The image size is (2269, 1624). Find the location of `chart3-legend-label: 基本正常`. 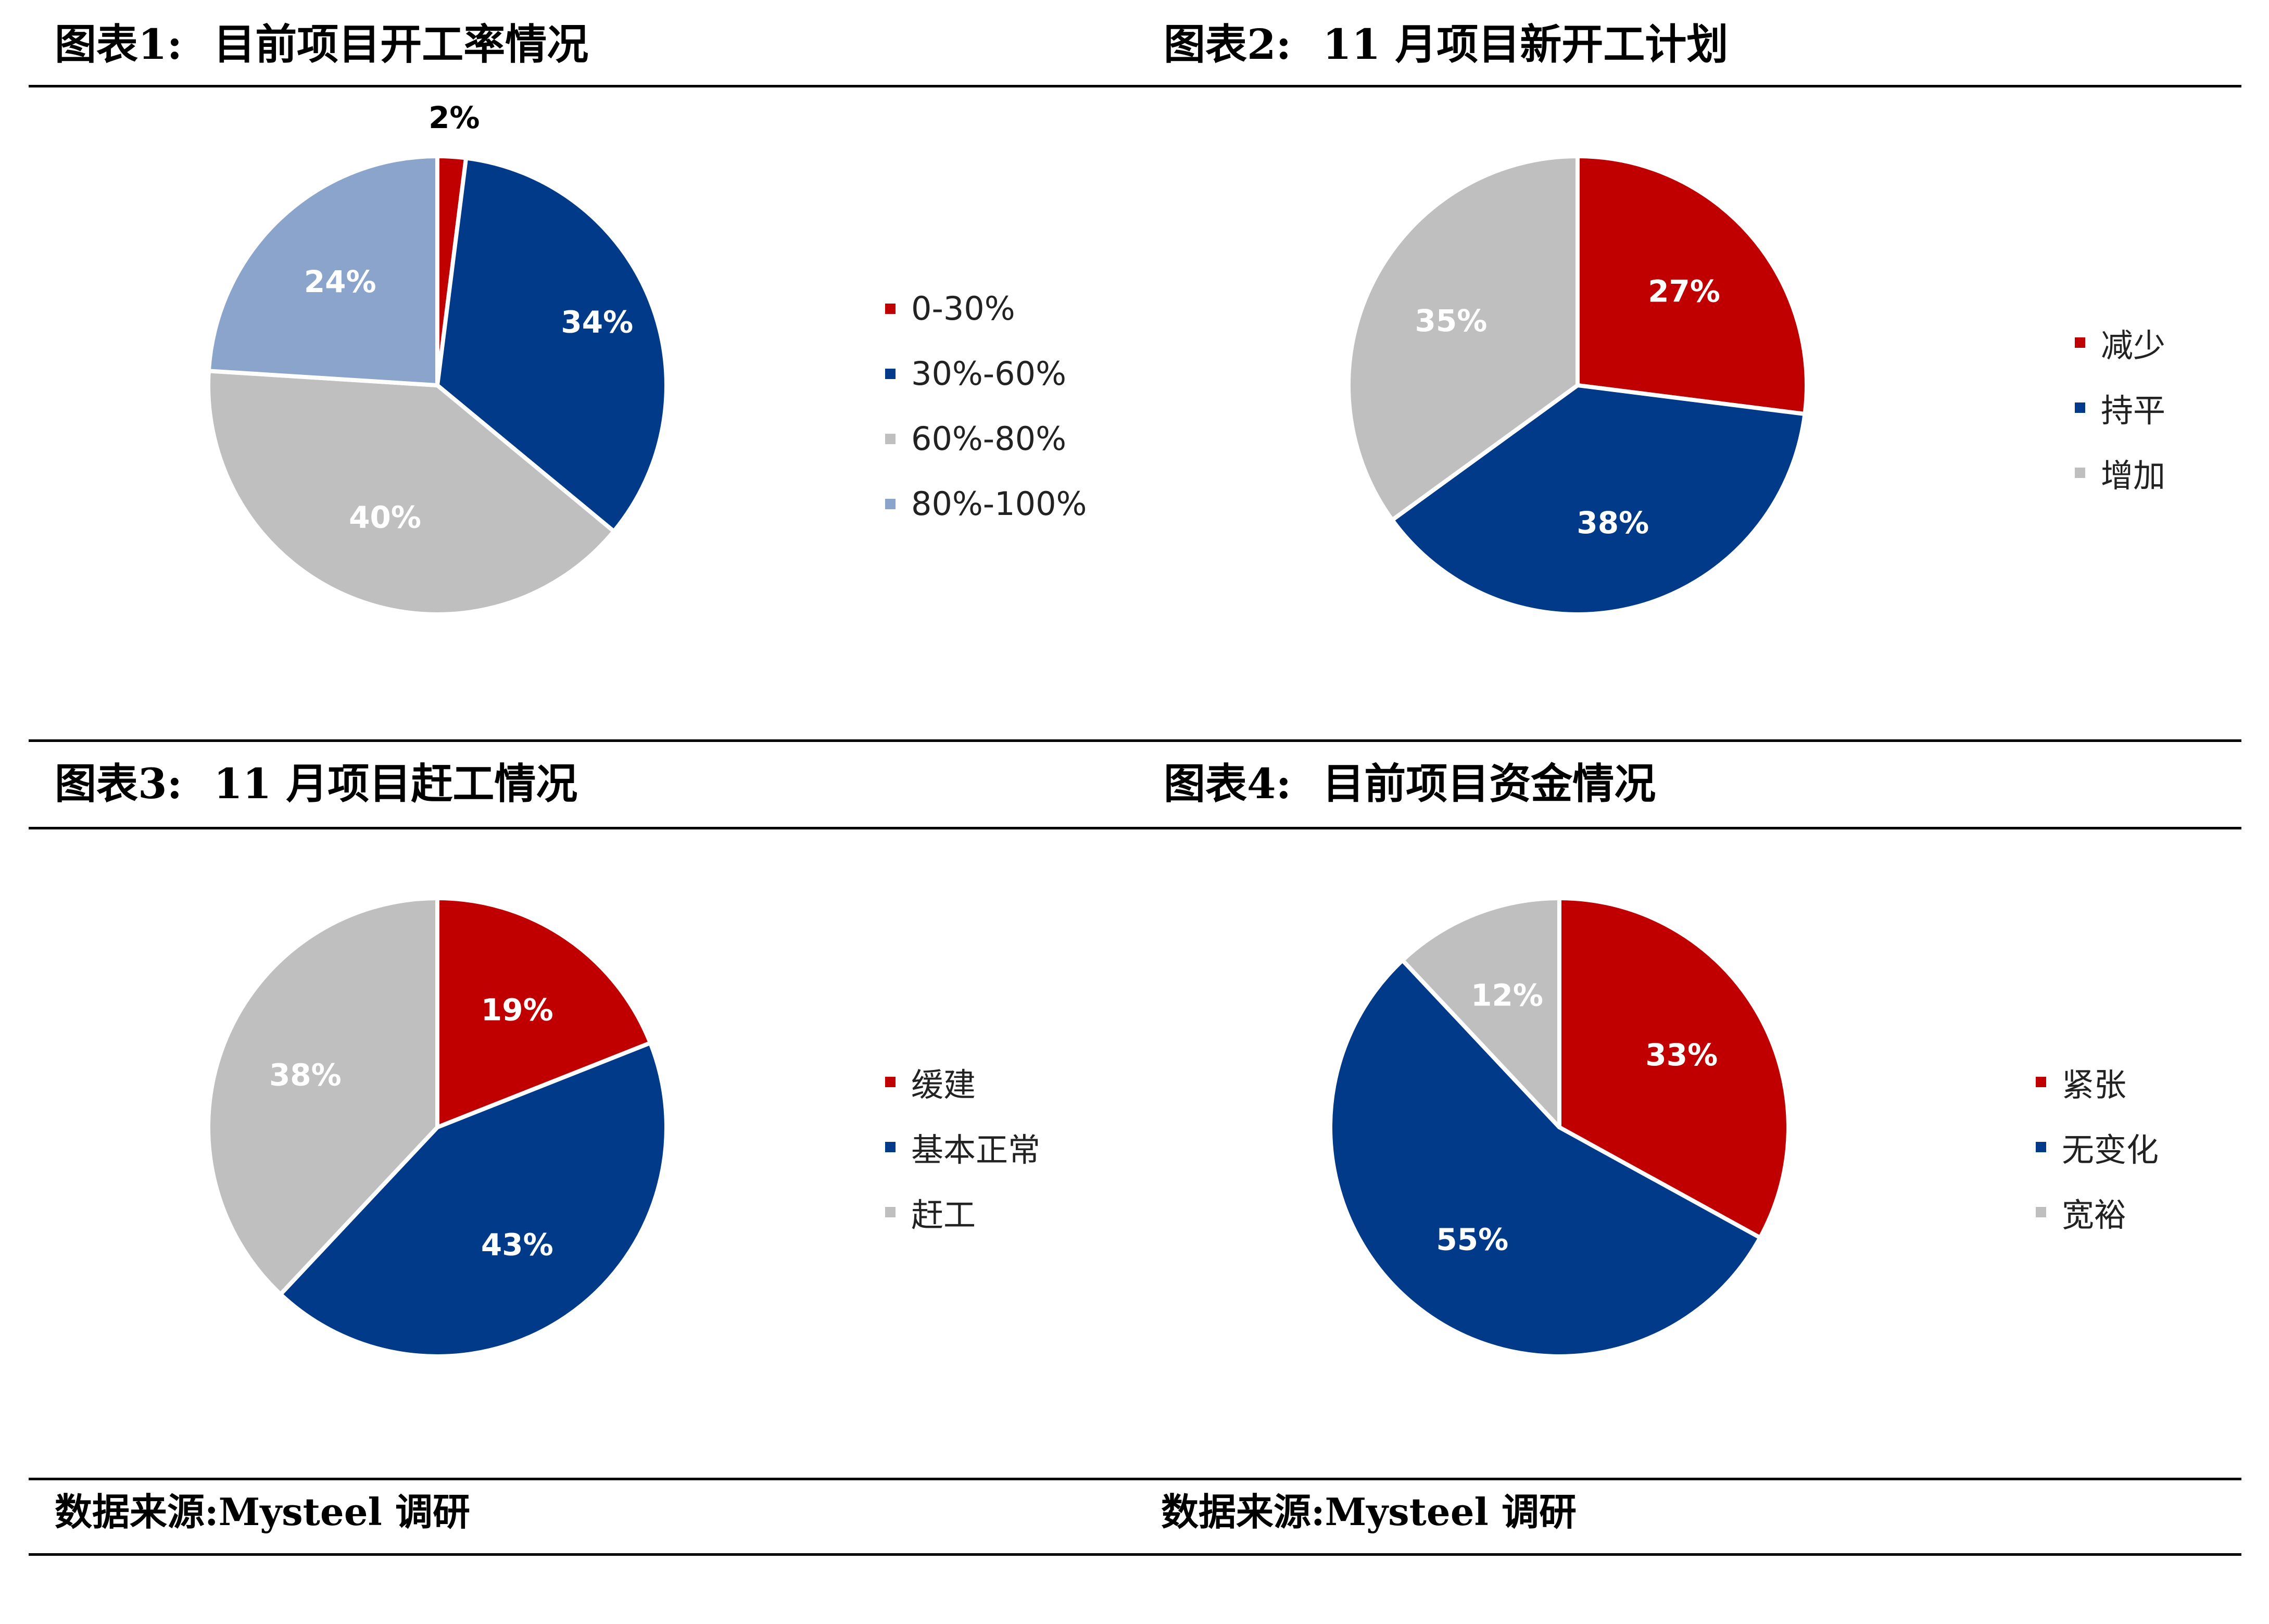

chart3-legend-label: 基本正常 is located at coordinates (976, 1149).